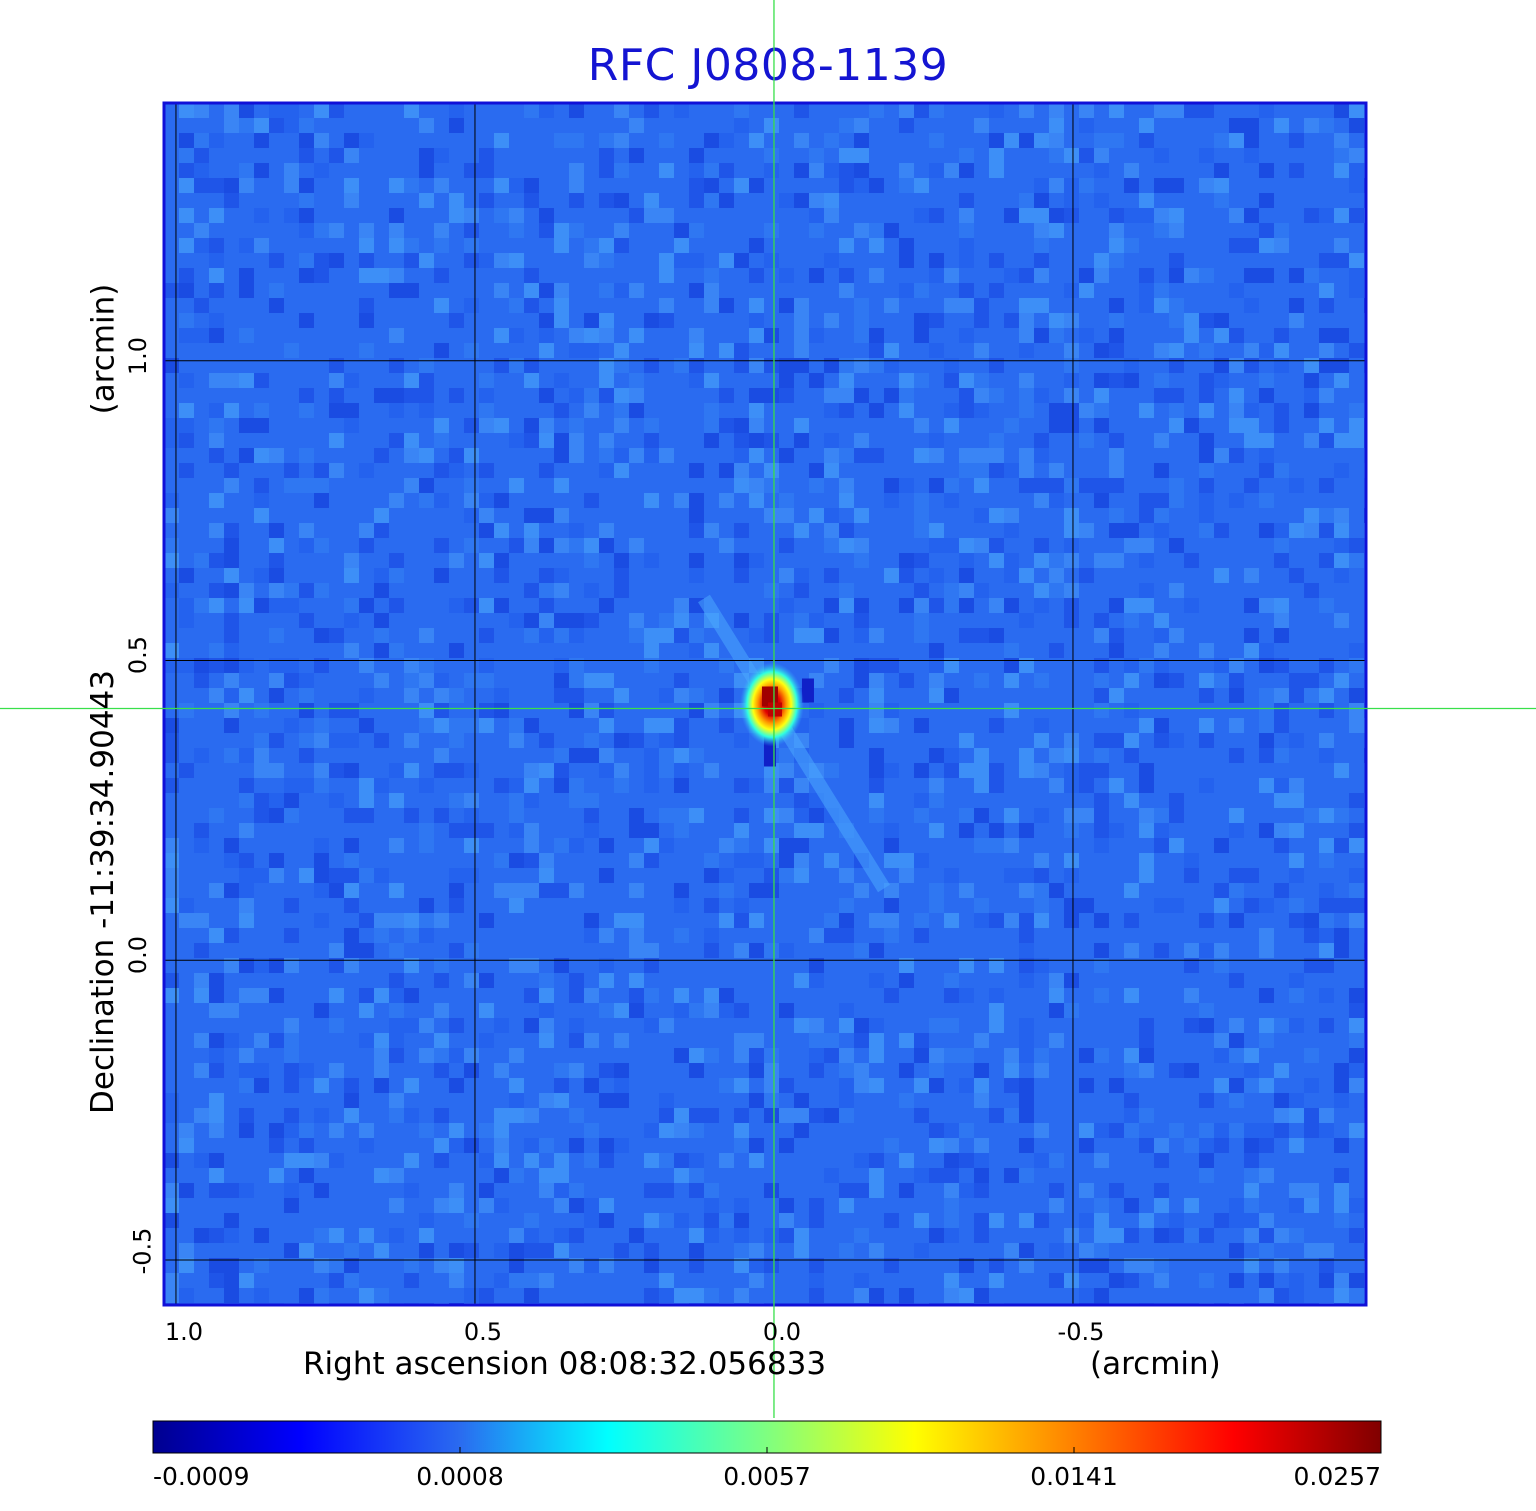 The width and height of the screenshot is (1536, 1511). Describe the element at coordinates (768, 65) in the screenshot. I see `chart-title: RFC J0808-1139` at that location.